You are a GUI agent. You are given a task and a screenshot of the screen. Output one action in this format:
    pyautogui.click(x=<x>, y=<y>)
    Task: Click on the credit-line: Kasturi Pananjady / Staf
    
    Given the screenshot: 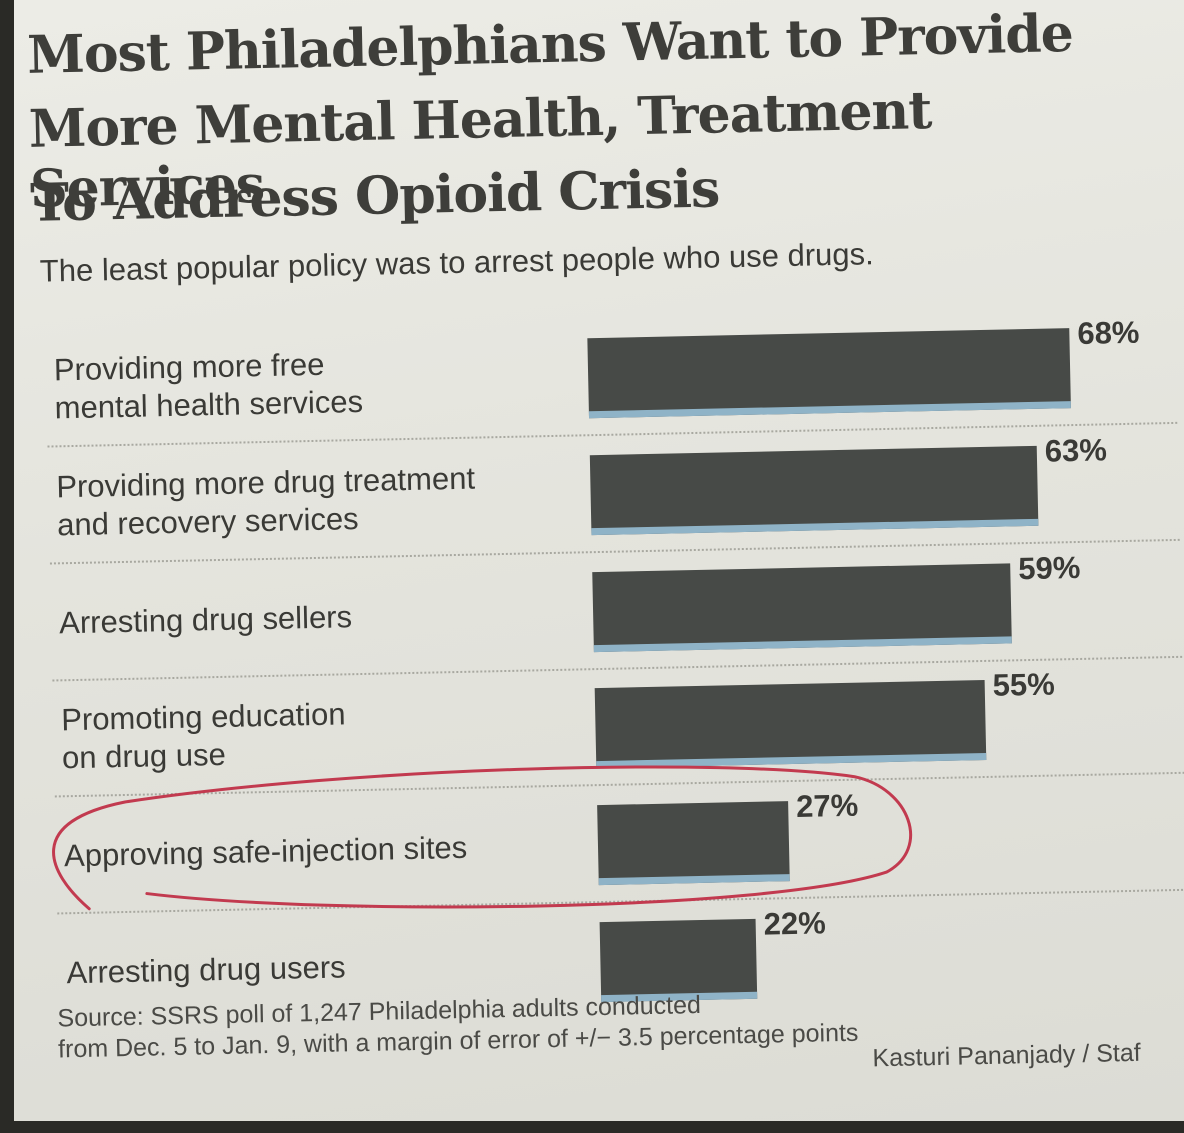 What is the action you would take?
    pyautogui.click(x=1006, y=1055)
    